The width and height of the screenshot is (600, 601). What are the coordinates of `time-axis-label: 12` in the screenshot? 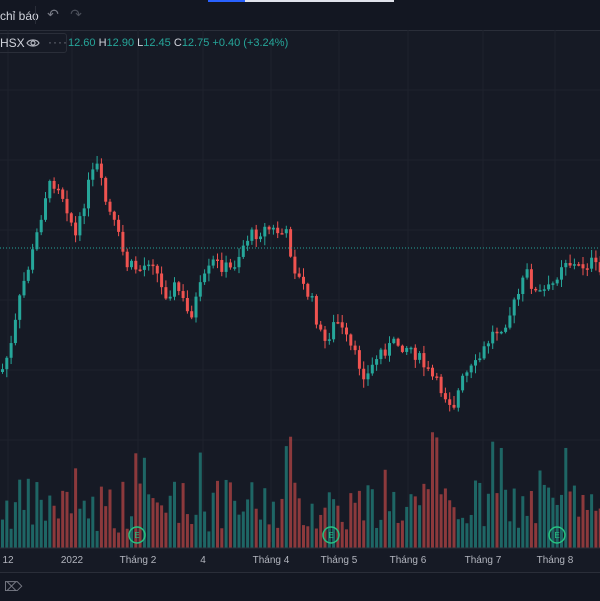 It's located at (8, 560).